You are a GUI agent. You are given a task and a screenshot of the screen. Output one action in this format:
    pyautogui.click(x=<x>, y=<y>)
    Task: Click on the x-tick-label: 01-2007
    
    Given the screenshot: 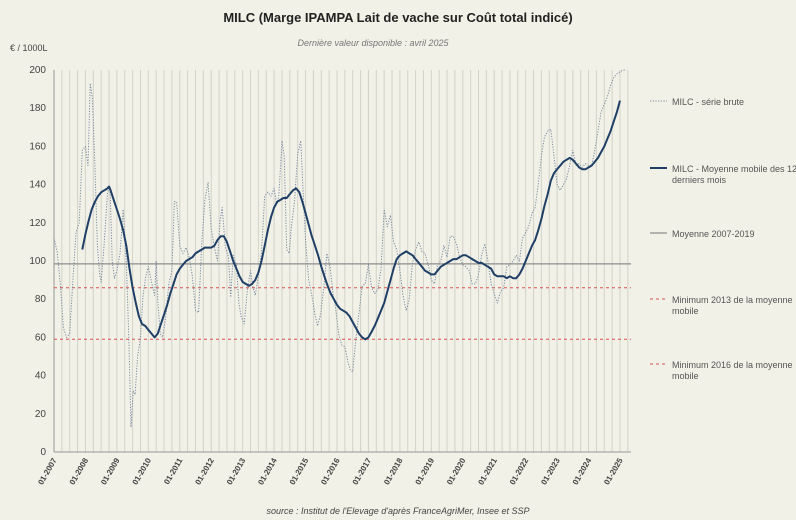 What is the action you would take?
    pyautogui.click(x=47, y=471)
    